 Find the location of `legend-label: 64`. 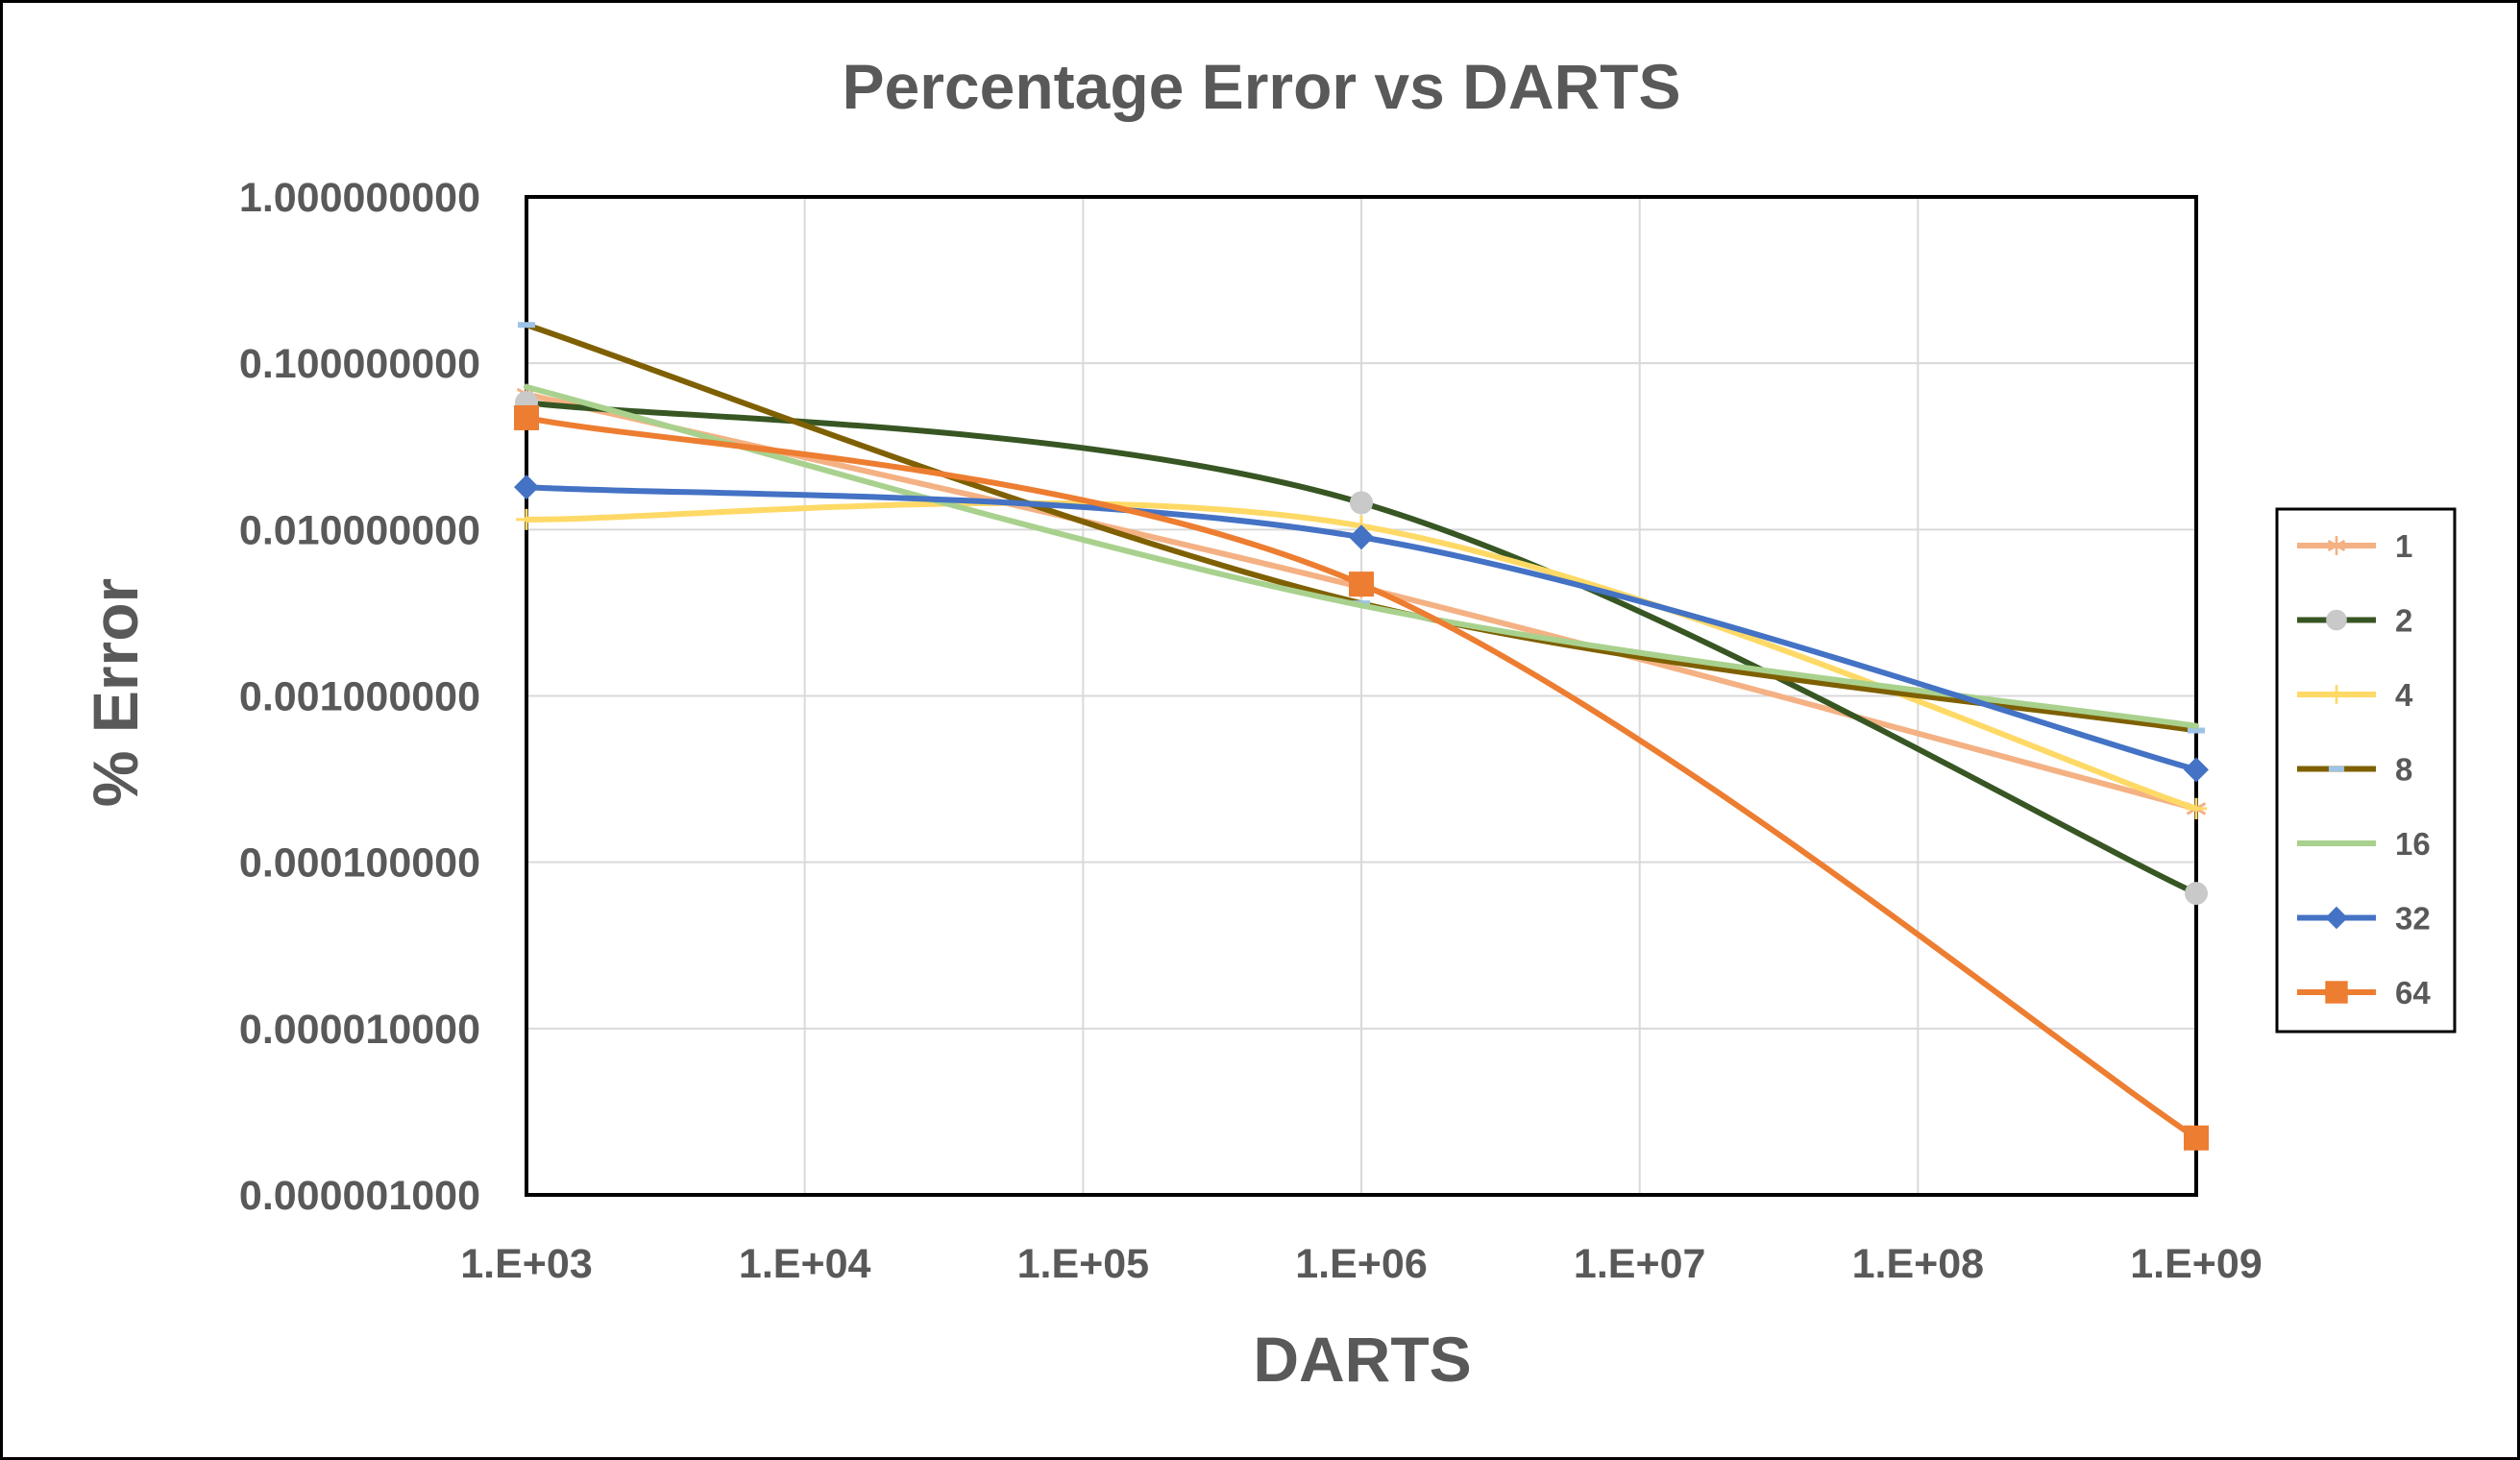

legend-label: 64 is located at coordinates (2413, 992).